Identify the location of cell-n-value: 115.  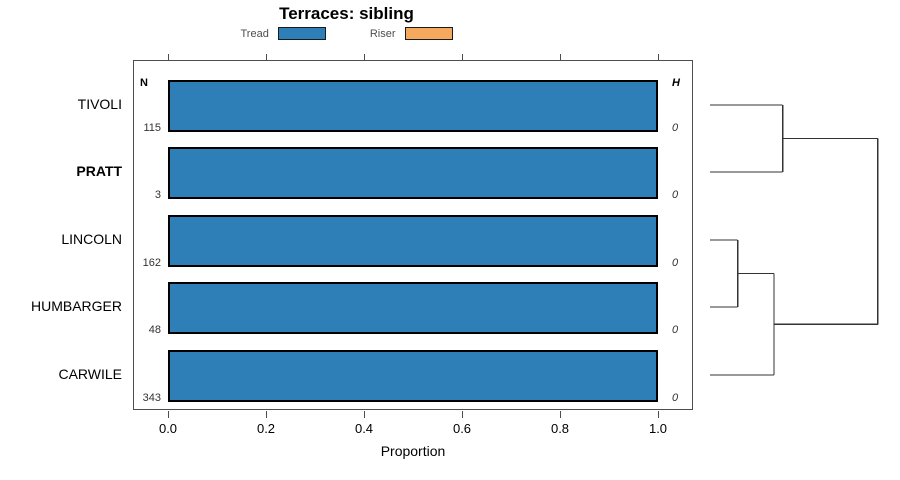
(152, 128).